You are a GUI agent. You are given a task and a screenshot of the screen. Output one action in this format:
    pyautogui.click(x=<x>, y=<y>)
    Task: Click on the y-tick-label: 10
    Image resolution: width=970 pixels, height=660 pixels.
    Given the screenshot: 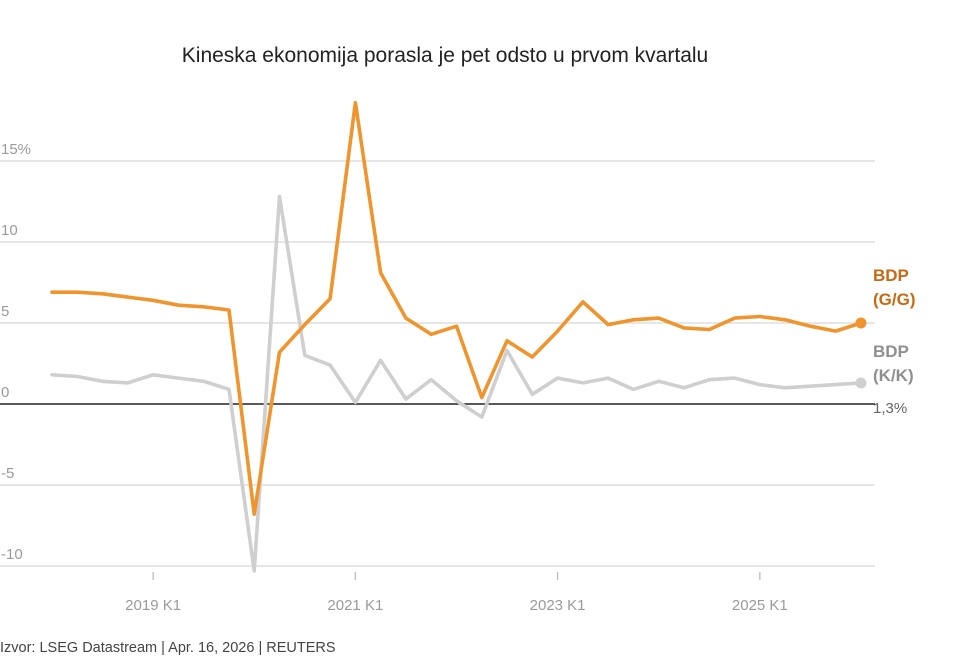 What is the action you would take?
    pyautogui.click(x=9, y=230)
    